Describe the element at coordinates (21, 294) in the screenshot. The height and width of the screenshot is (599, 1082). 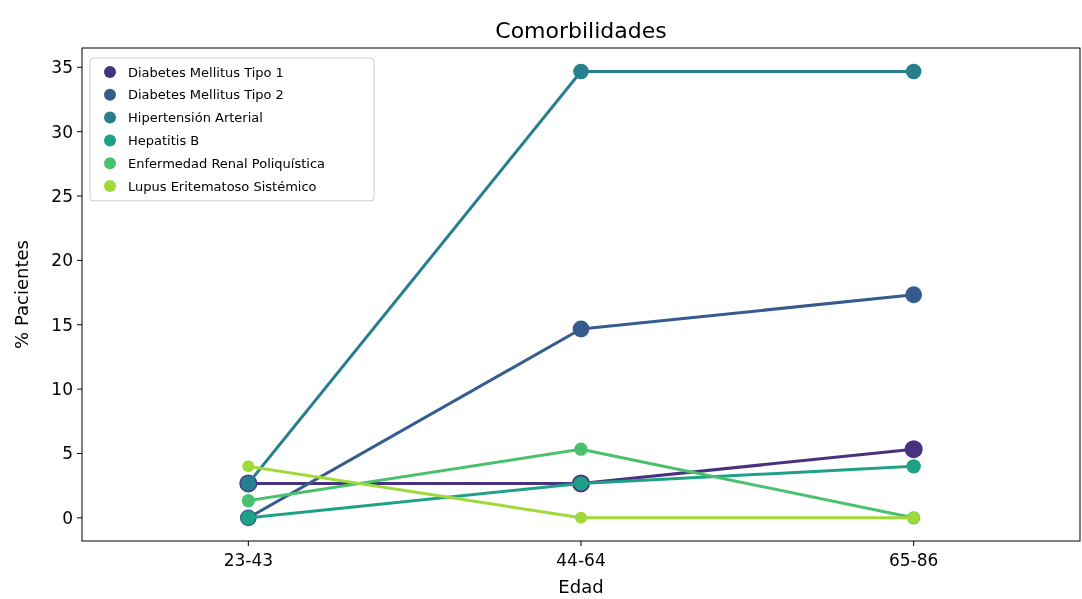
I see `y-axis-title: % Pacientes` at that location.